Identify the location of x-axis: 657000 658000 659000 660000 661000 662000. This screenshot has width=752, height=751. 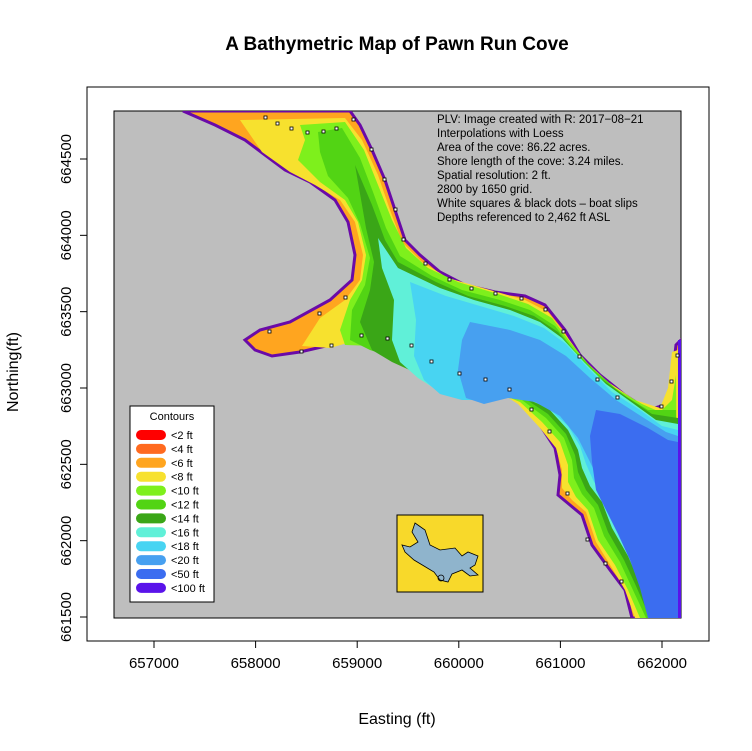
(408, 656).